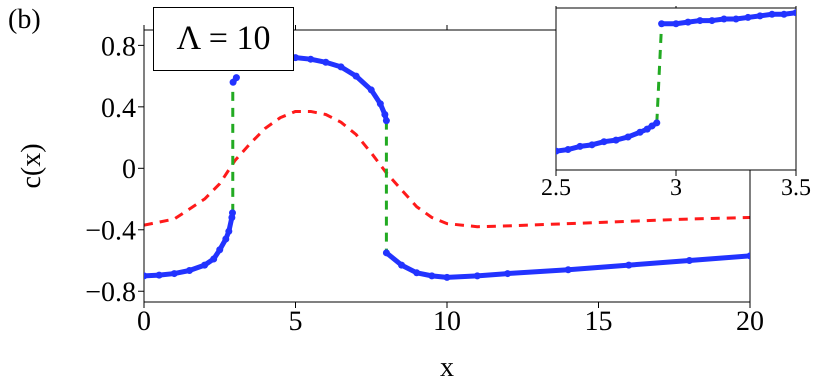 The image size is (830, 386). I want to click on x-axis-title: x, so click(447, 367).